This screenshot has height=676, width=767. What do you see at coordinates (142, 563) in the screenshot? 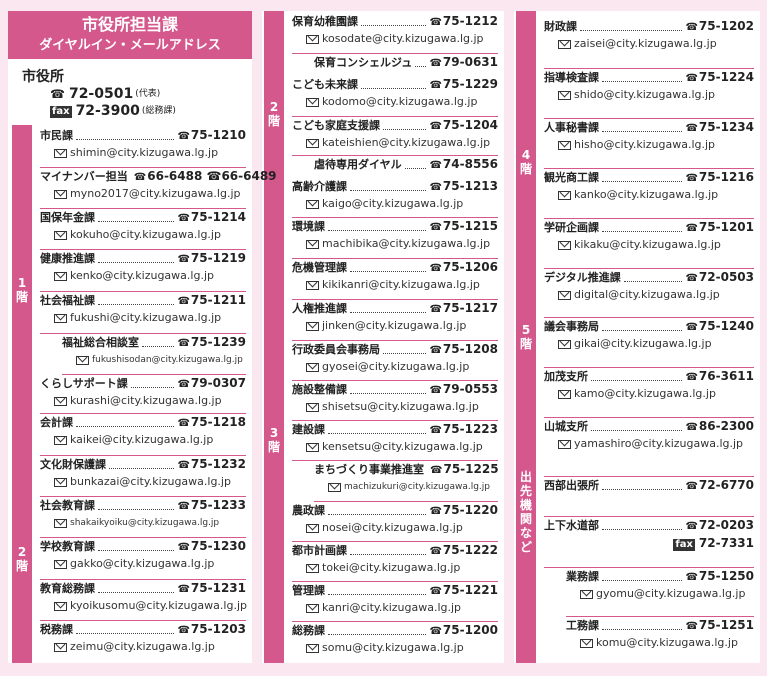
I see `email-address: gakko@city.kizugawa.lg.jp` at bounding box center [142, 563].